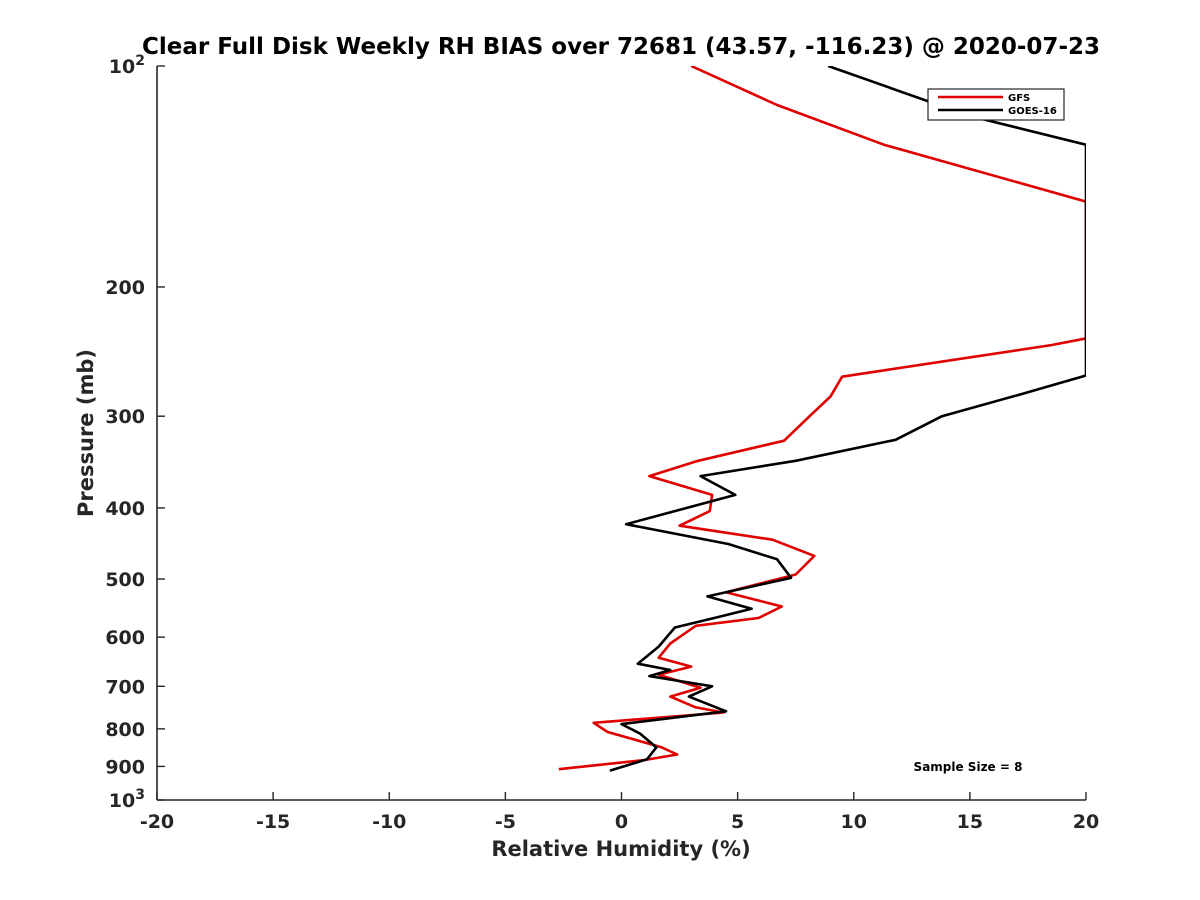 Image resolution: width=1200 pixels, height=900 pixels. What do you see at coordinates (125, 638) in the screenshot?
I see `y-tick-label: 600` at bounding box center [125, 638].